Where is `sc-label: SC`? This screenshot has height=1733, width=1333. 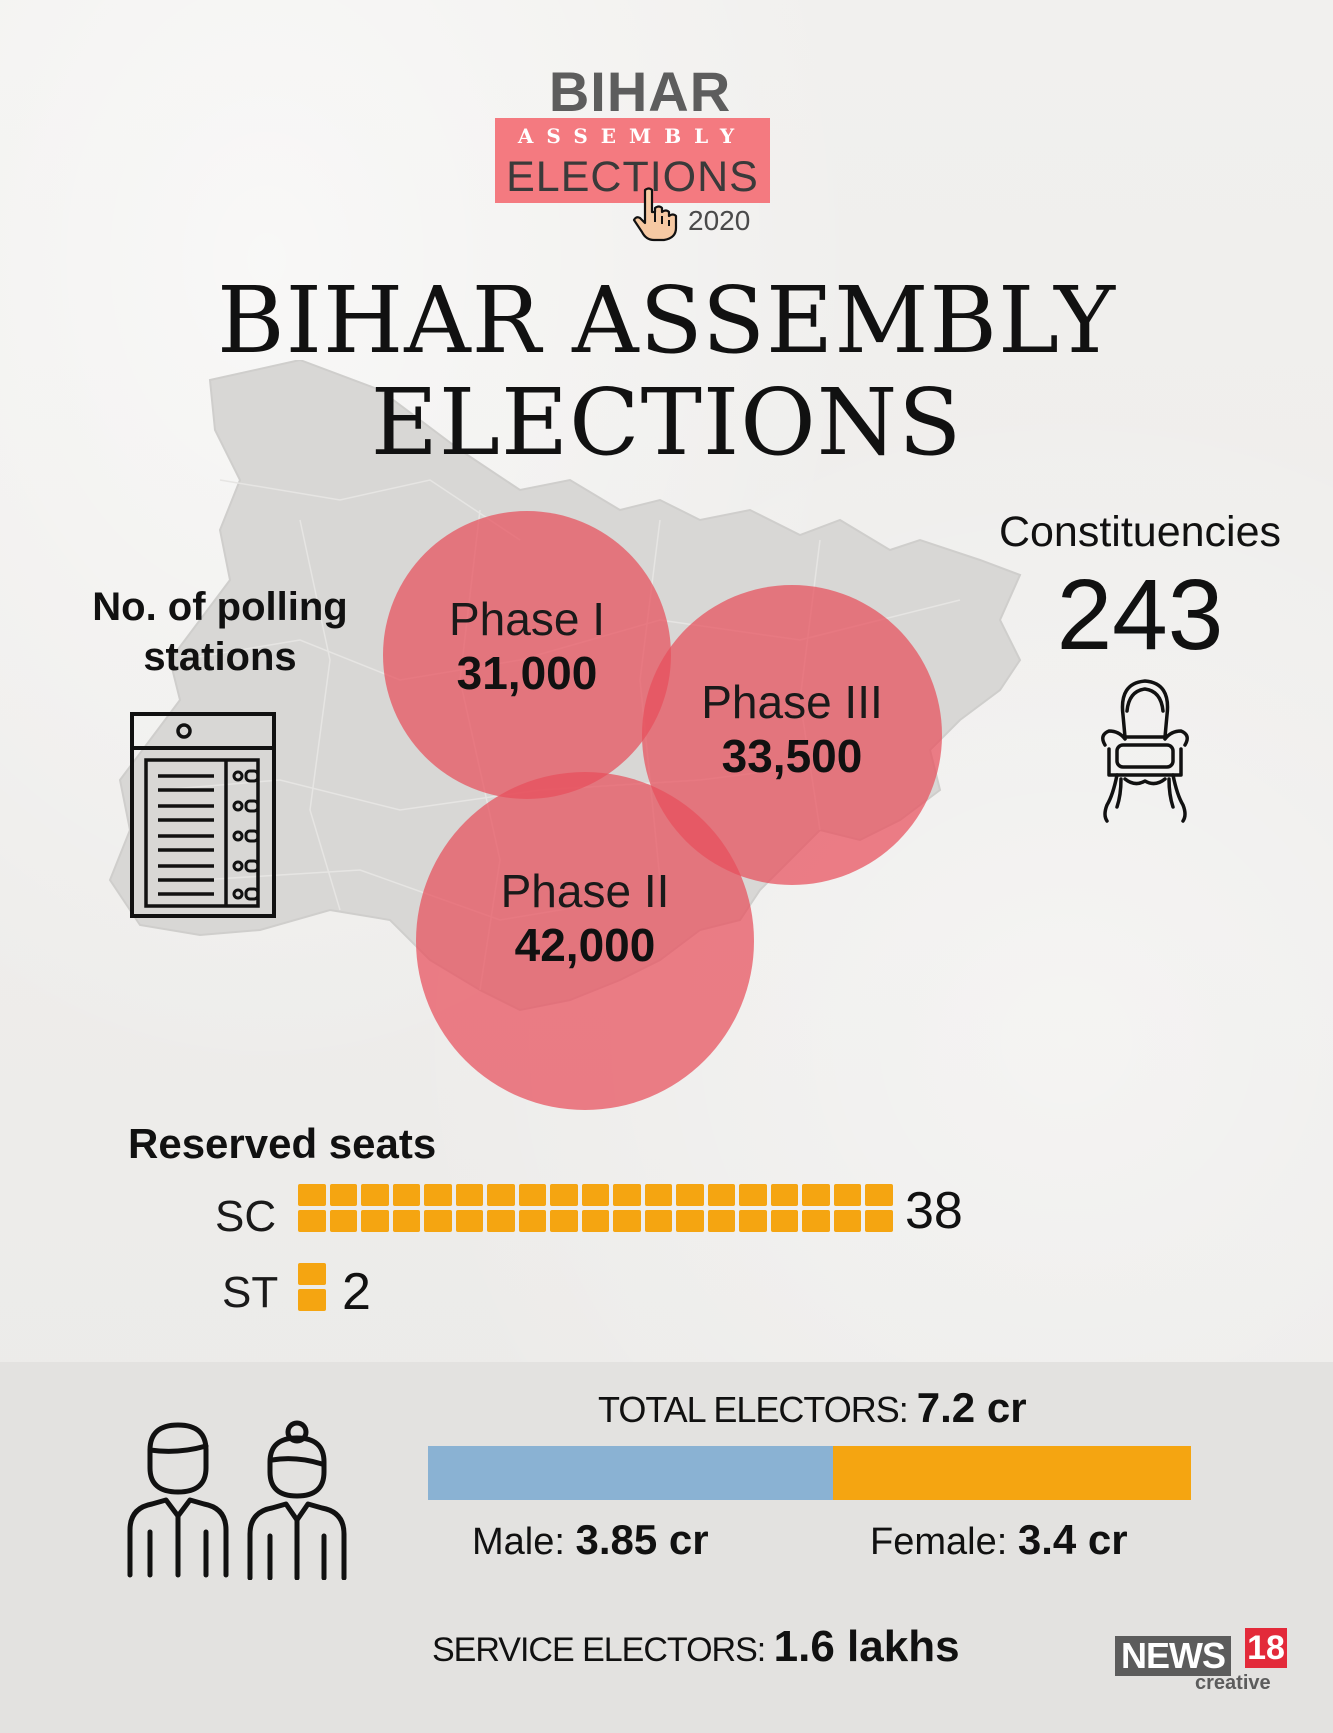
sc-label: SC is located at coordinates (246, 1216).